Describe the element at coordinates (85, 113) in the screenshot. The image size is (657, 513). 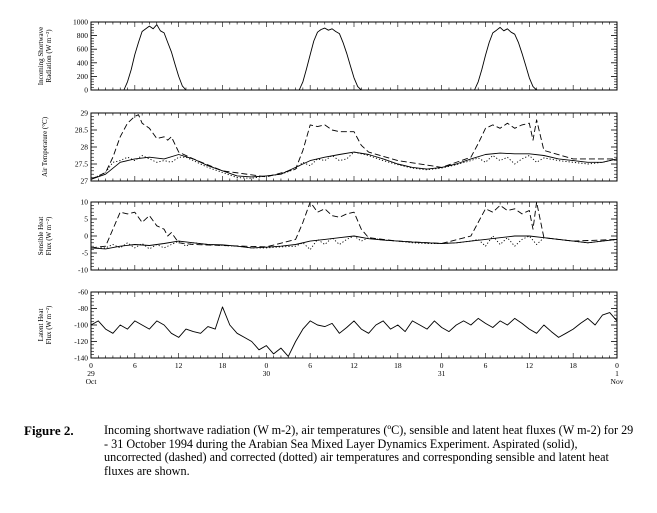
I see `y-tick-label: 29` at that location.